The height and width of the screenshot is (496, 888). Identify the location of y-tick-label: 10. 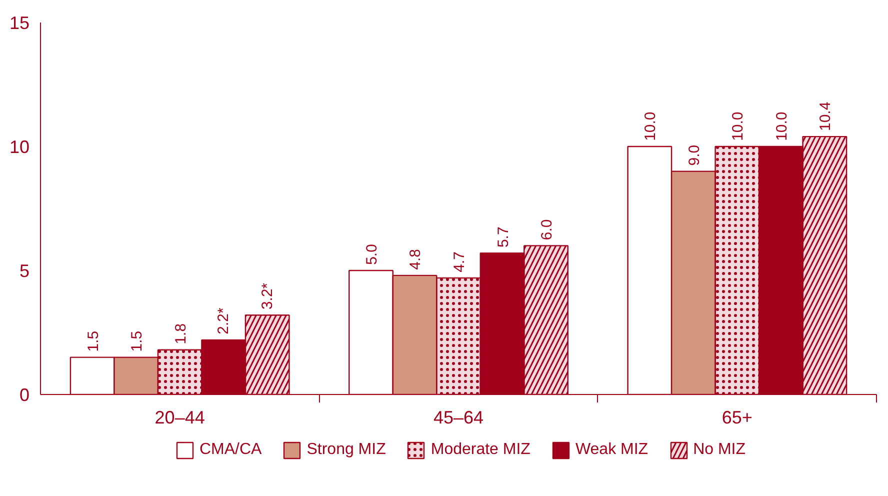
(19, 147).